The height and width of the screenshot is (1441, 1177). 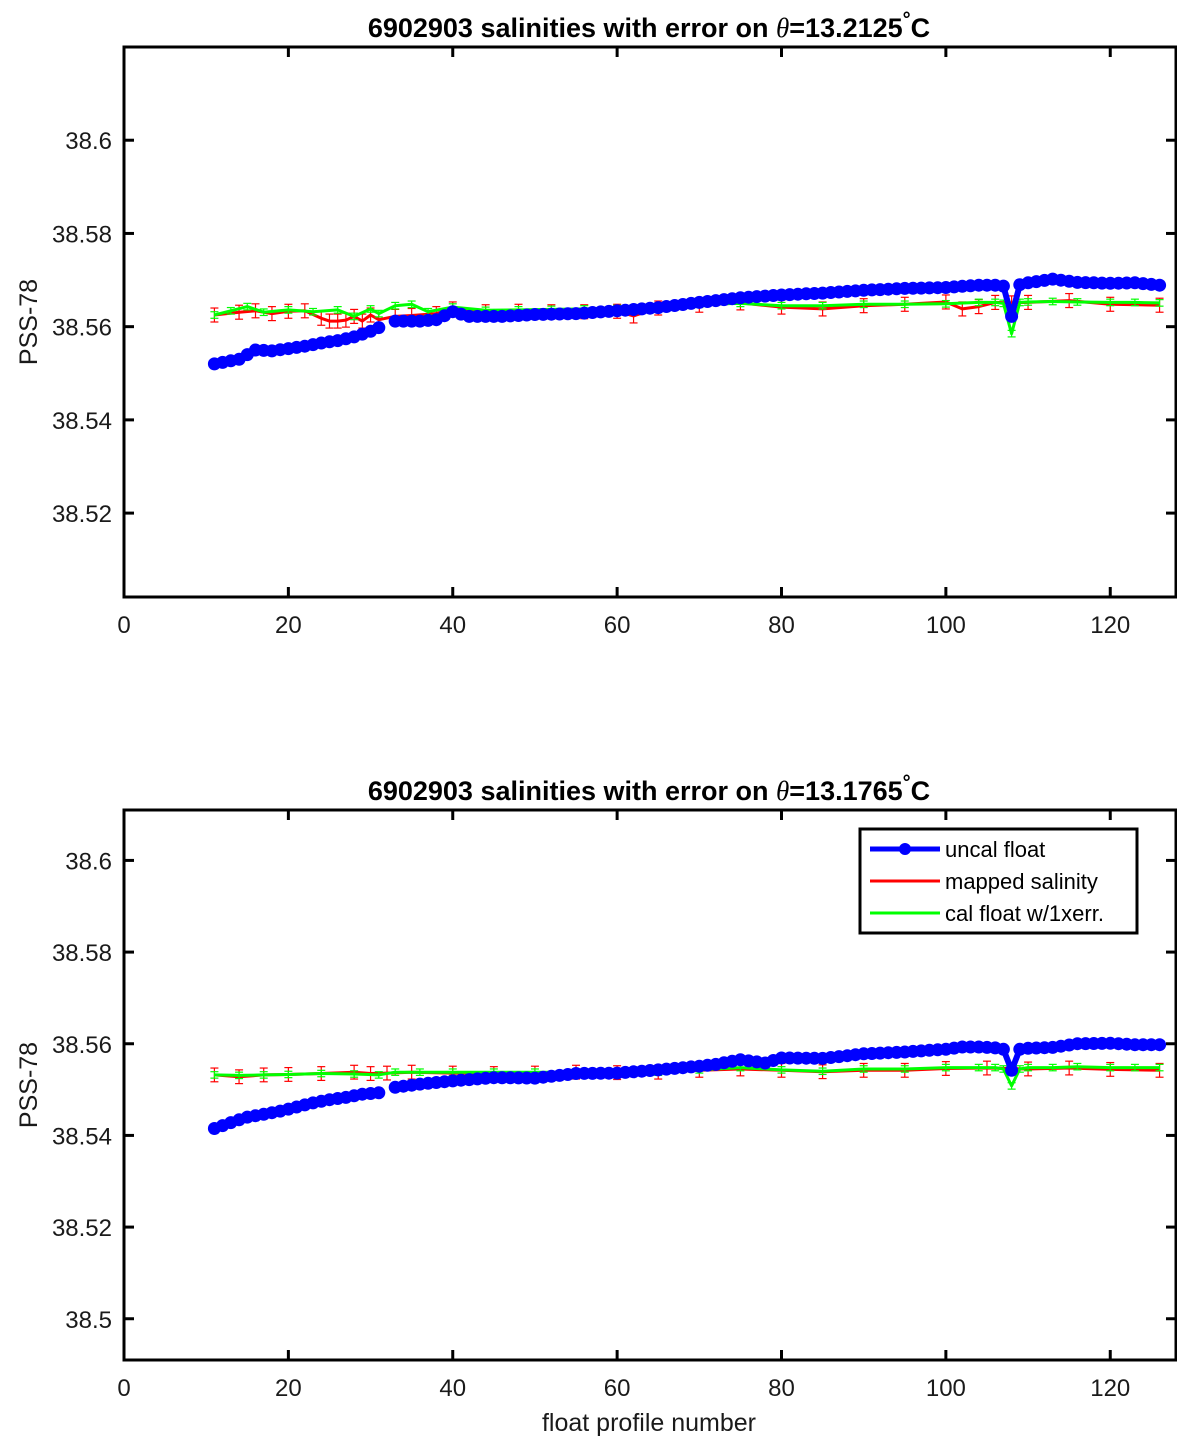 I want to click on y-axis-label-bottom: PSS-78, so click(x=29, y=1085).